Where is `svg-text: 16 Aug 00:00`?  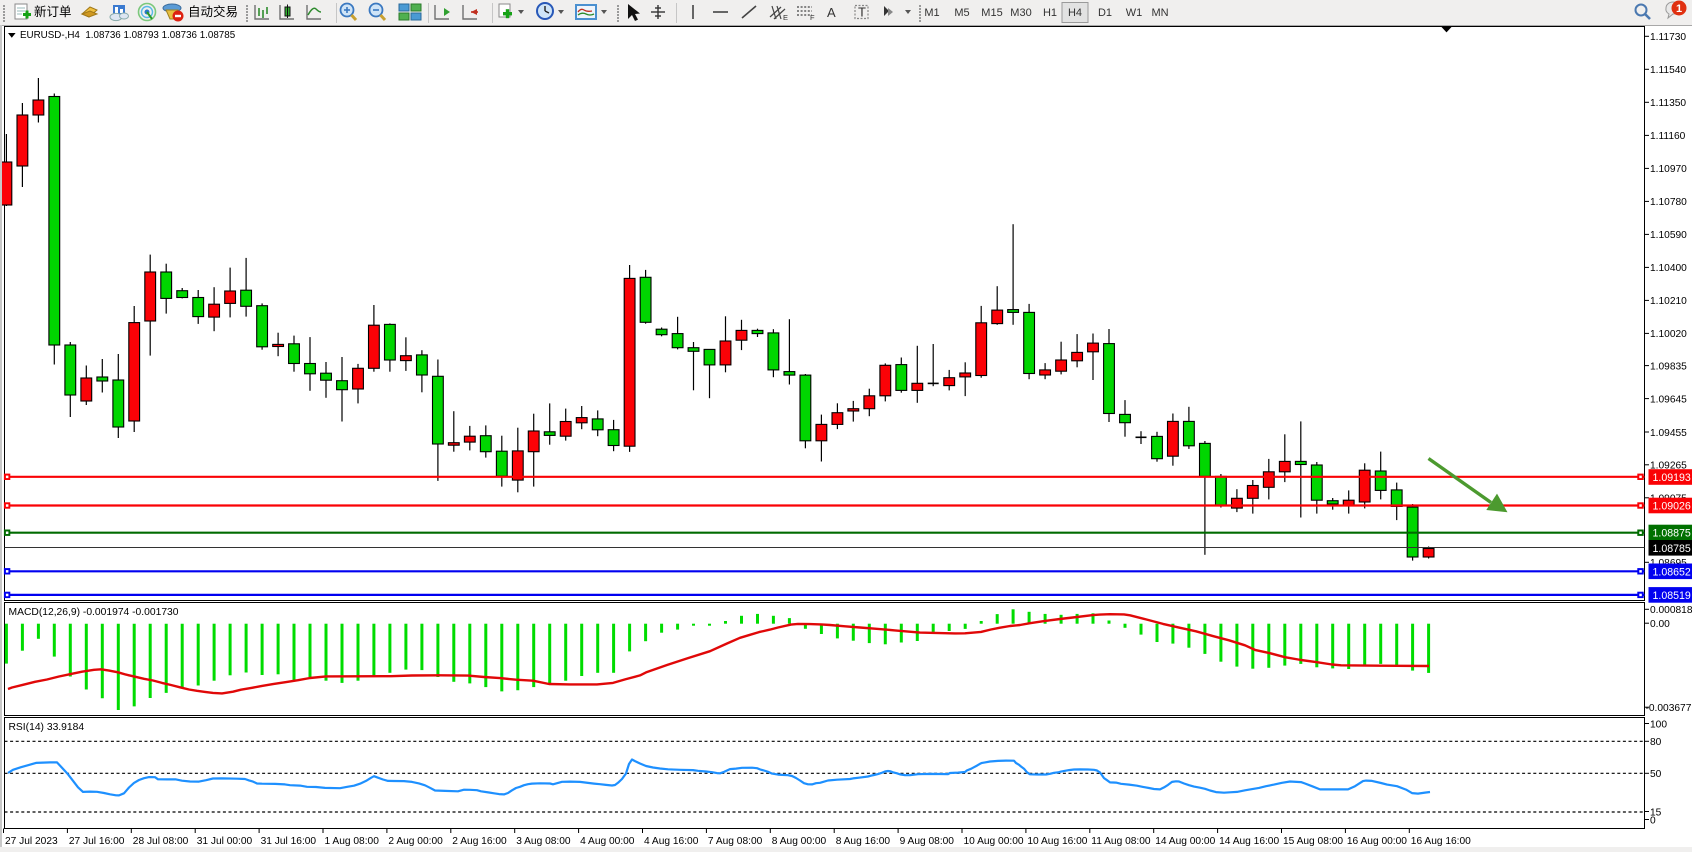 svg-text: 16 Aug 00:00 is located at coordinates (1377, 841).